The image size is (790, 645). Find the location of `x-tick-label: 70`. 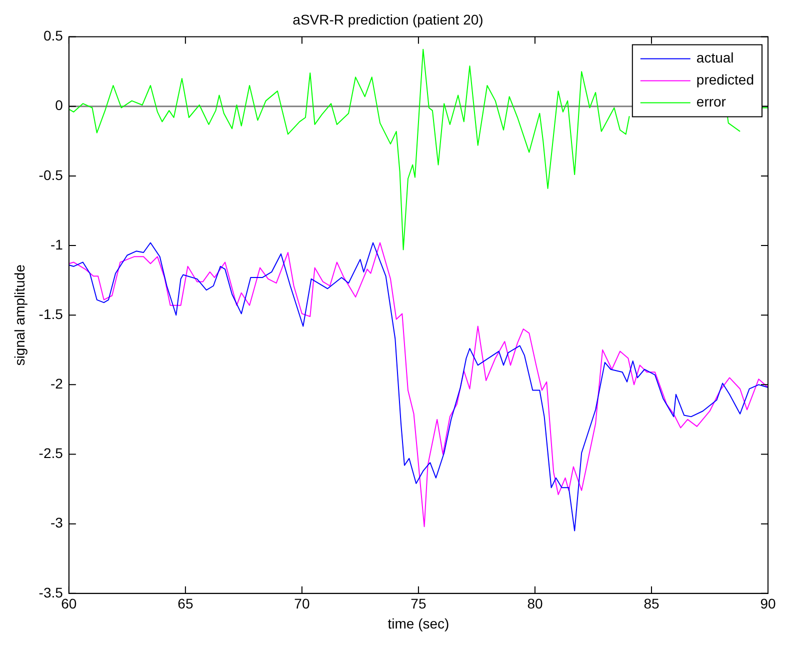

x-tick-label: 70 is located at coordinates (302, 604).